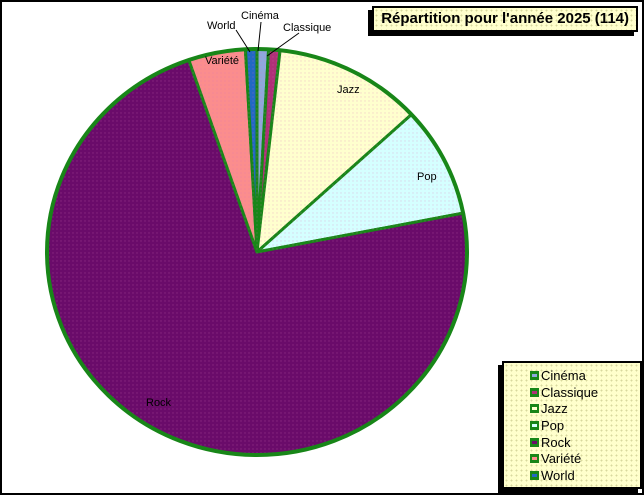 The height and width of the screenshot is (495, 644). Describe the element at coordinates (534, 409) in the screenshot. I see `legend-swatch-jazz-icon` at that location.